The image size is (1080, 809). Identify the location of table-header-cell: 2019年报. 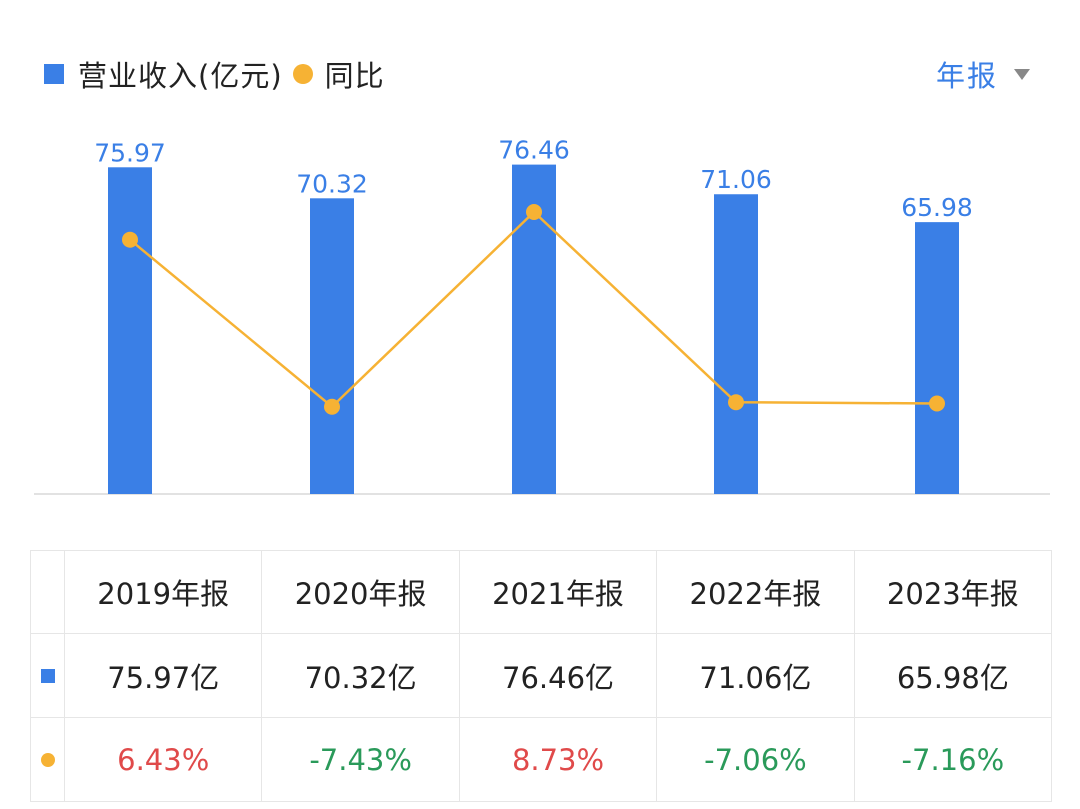
(164, 592).